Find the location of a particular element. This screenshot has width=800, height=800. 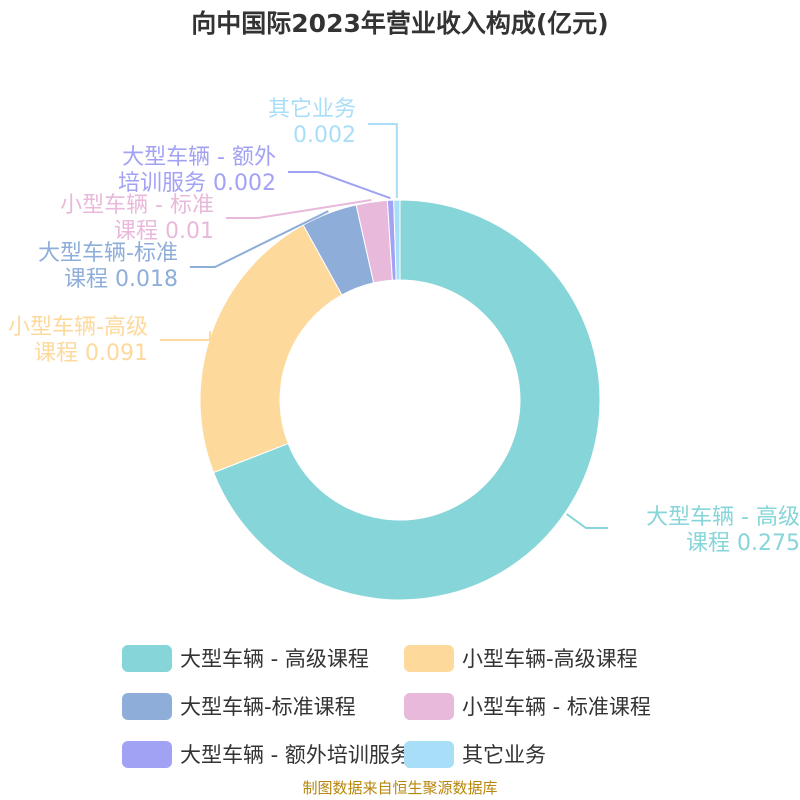

legend-label-1: 小型车辆-高级课程 is located at coordinates (550, 659).